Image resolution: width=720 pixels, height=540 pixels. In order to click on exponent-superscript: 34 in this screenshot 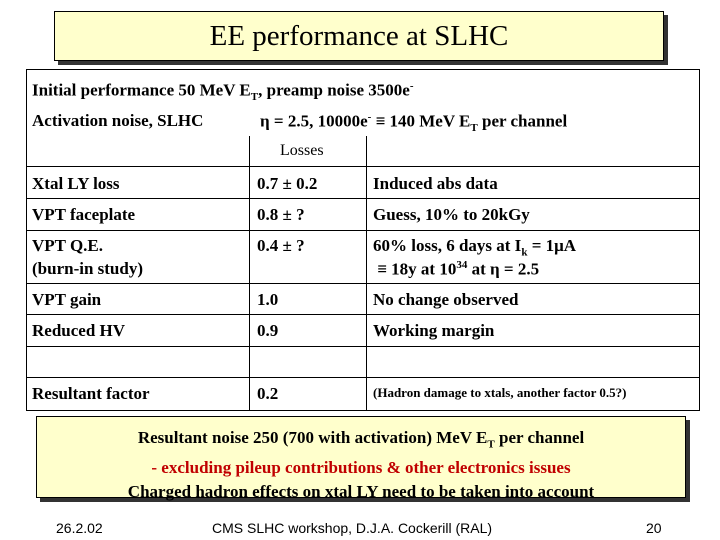, I will do `click(462, 265)`.